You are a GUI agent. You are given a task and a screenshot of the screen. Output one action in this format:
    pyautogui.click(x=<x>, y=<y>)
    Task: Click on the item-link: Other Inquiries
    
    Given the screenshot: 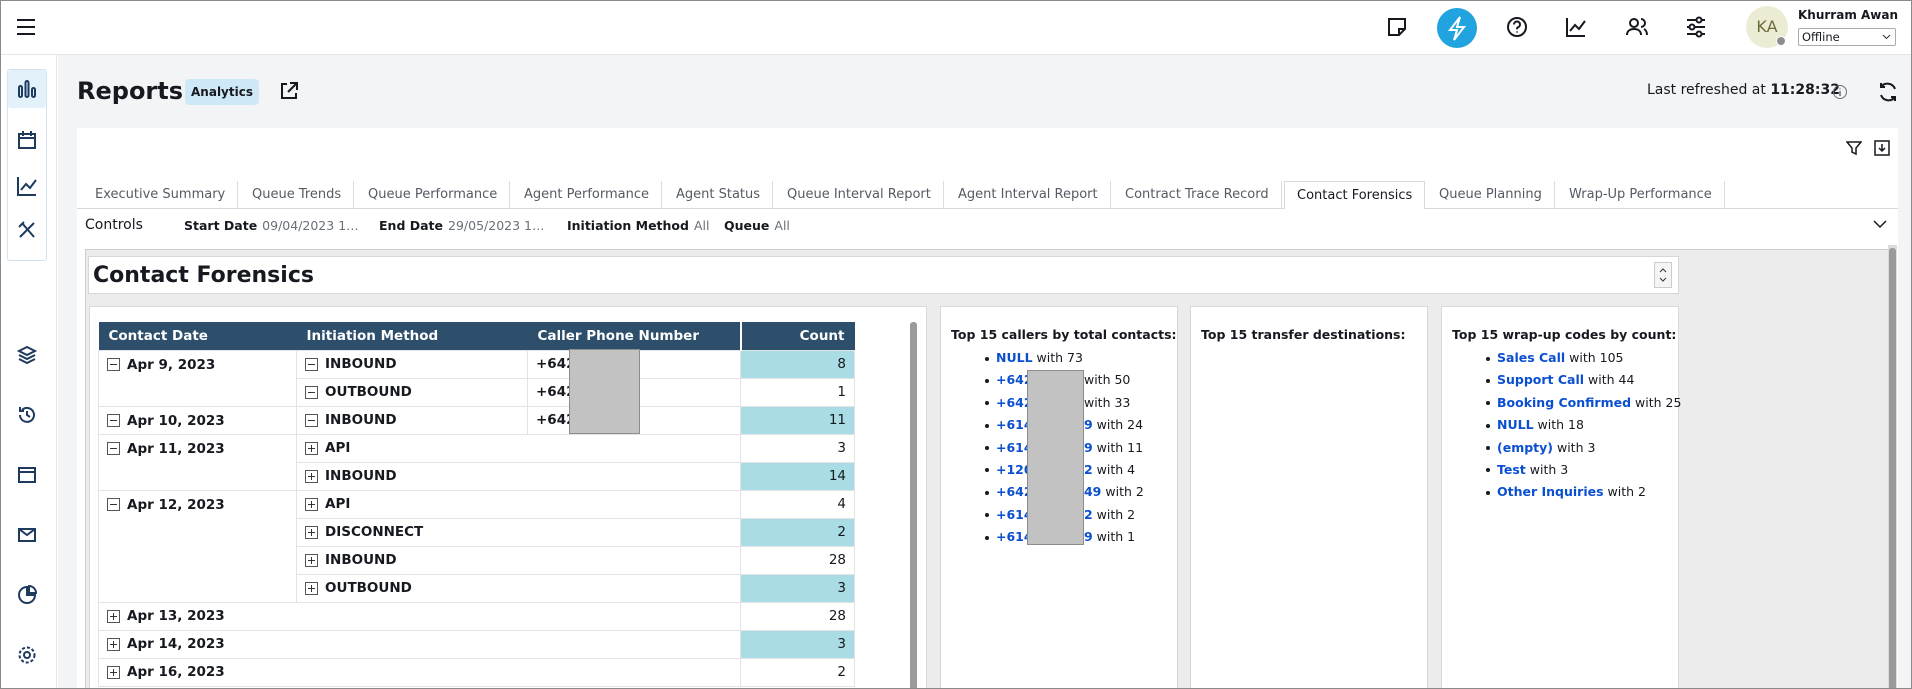 What is the action you would take?
    pyautogui.click(x=1550, y=491)
    